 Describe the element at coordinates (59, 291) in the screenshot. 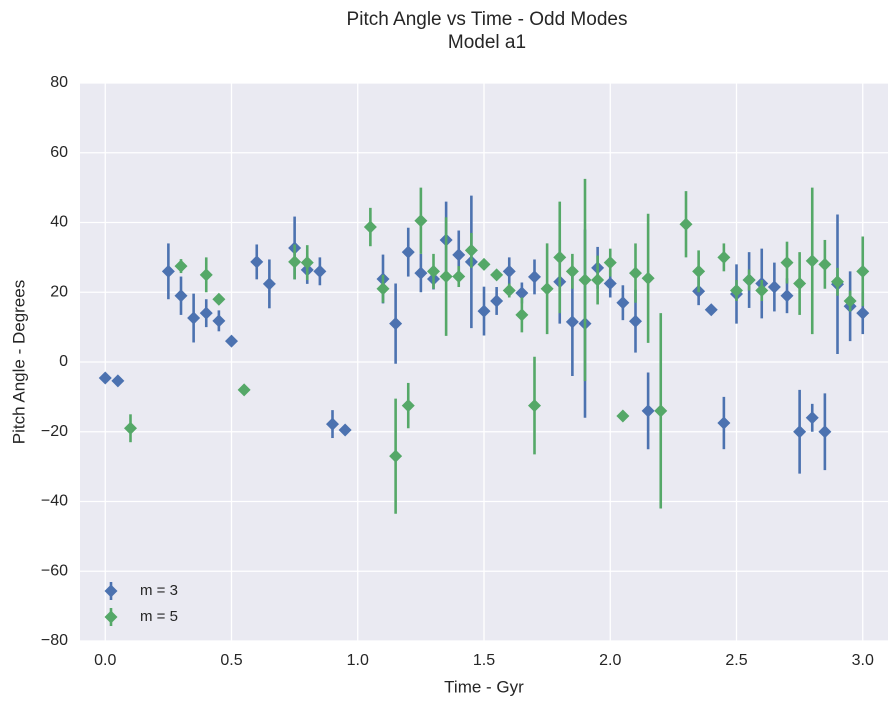

I see `y-tick-label: 20` at that location.